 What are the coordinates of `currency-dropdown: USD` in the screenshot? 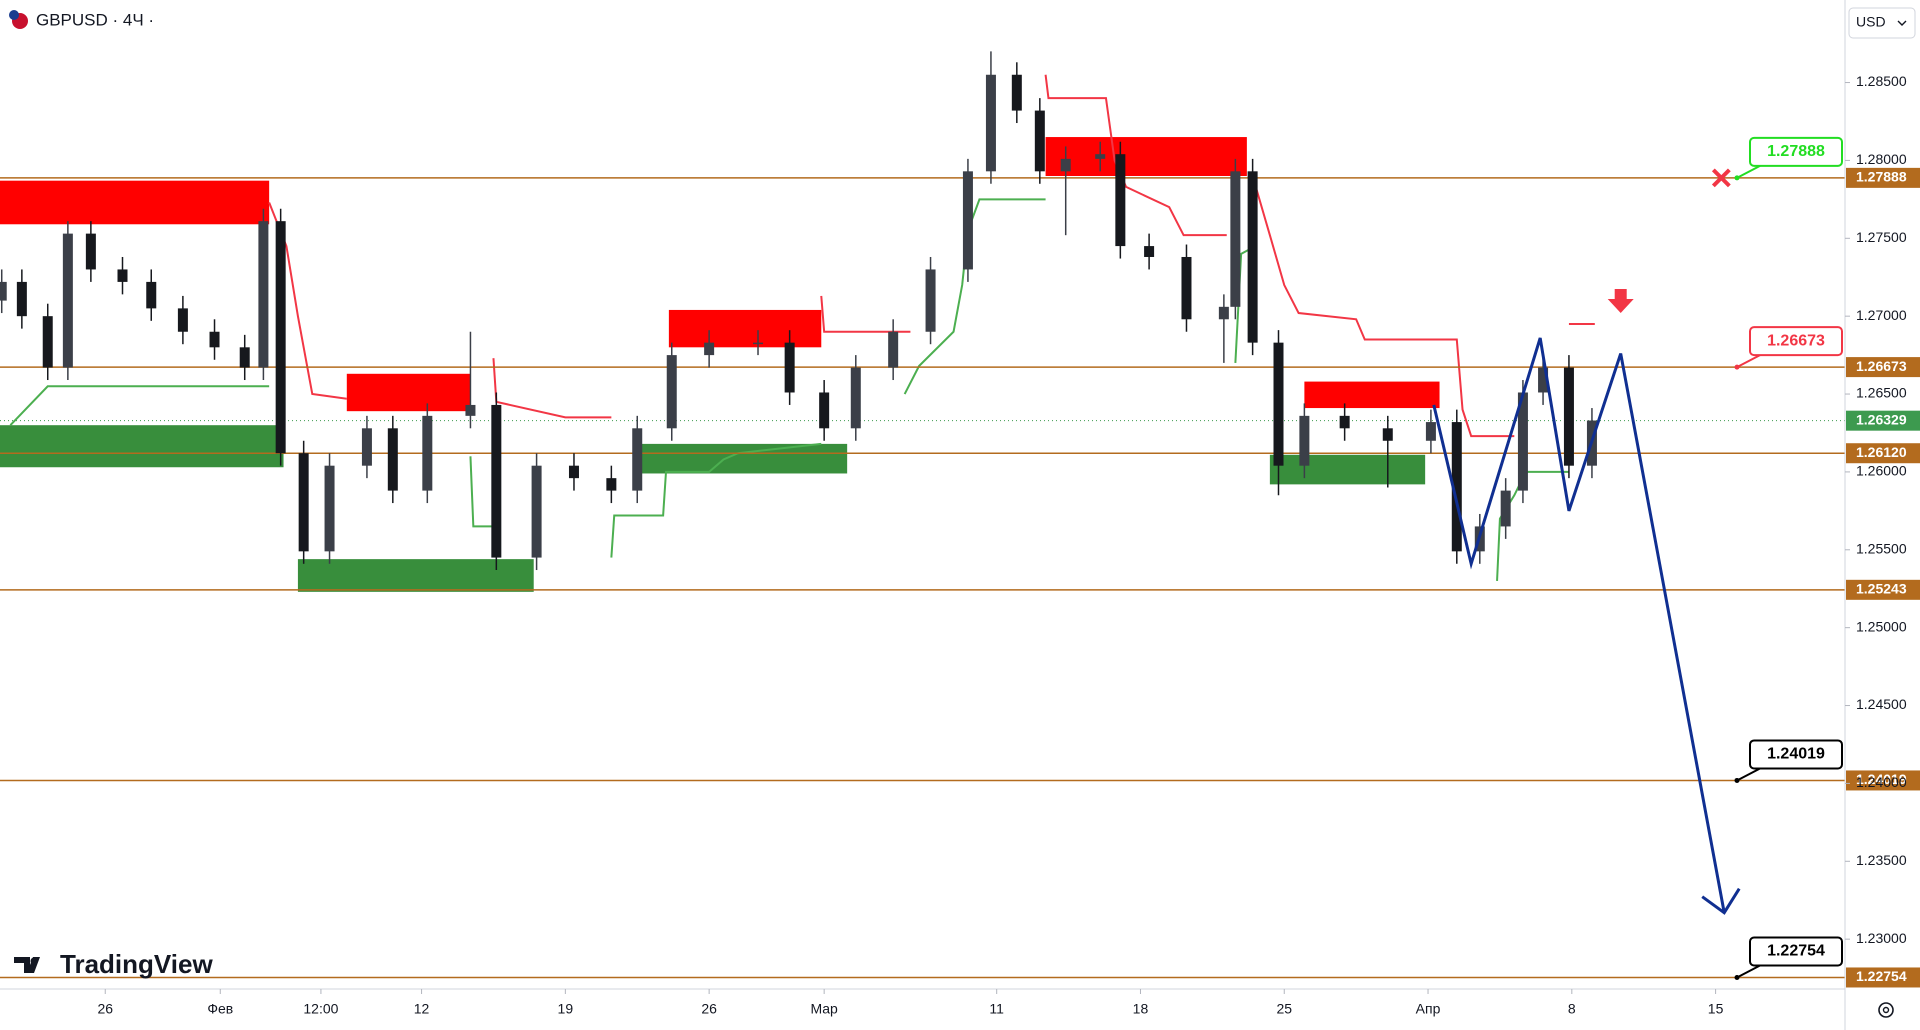 It's located at (1882, 23).